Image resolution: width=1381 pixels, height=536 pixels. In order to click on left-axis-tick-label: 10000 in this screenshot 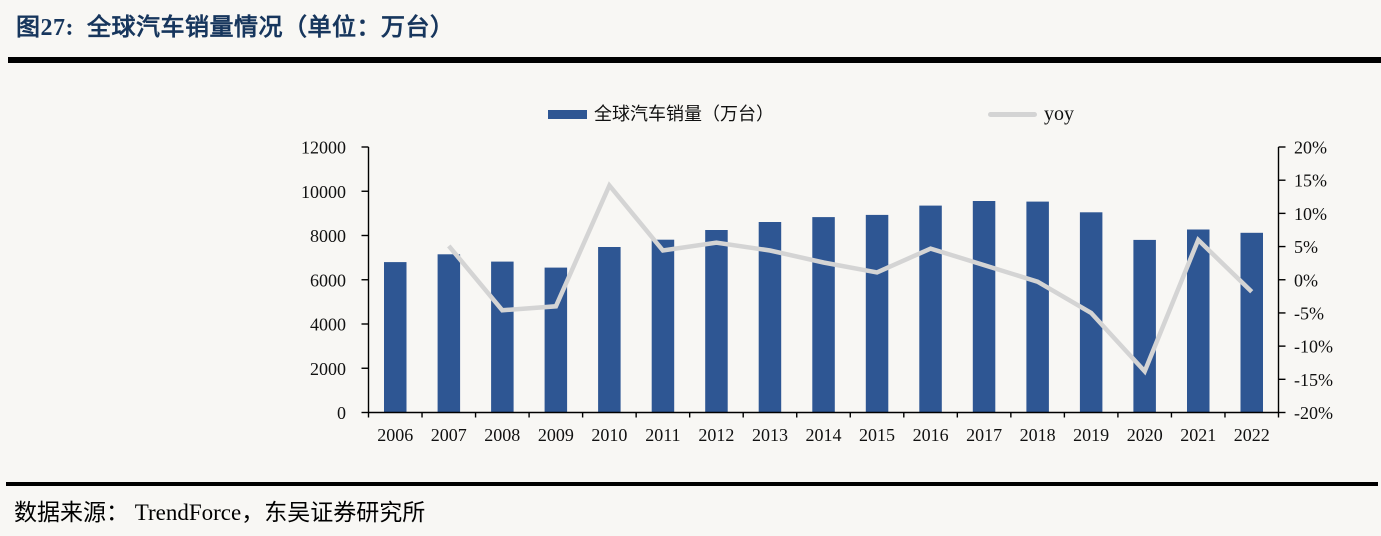, I will do `click(323, 192)`.